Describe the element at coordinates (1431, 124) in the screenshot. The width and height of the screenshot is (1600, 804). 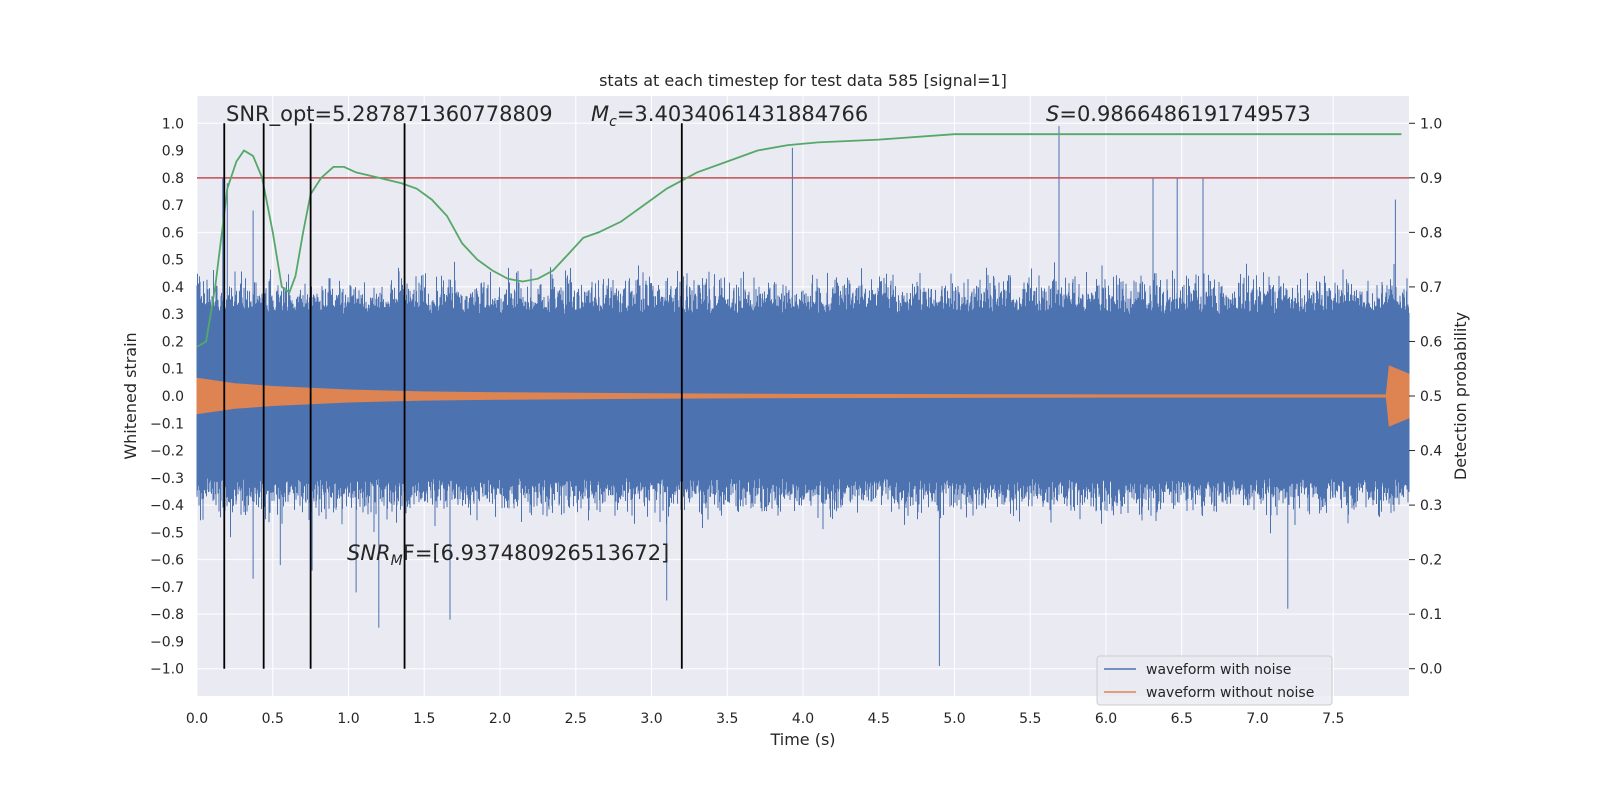
I see `right-y-tick-label: 1.0` at that location.